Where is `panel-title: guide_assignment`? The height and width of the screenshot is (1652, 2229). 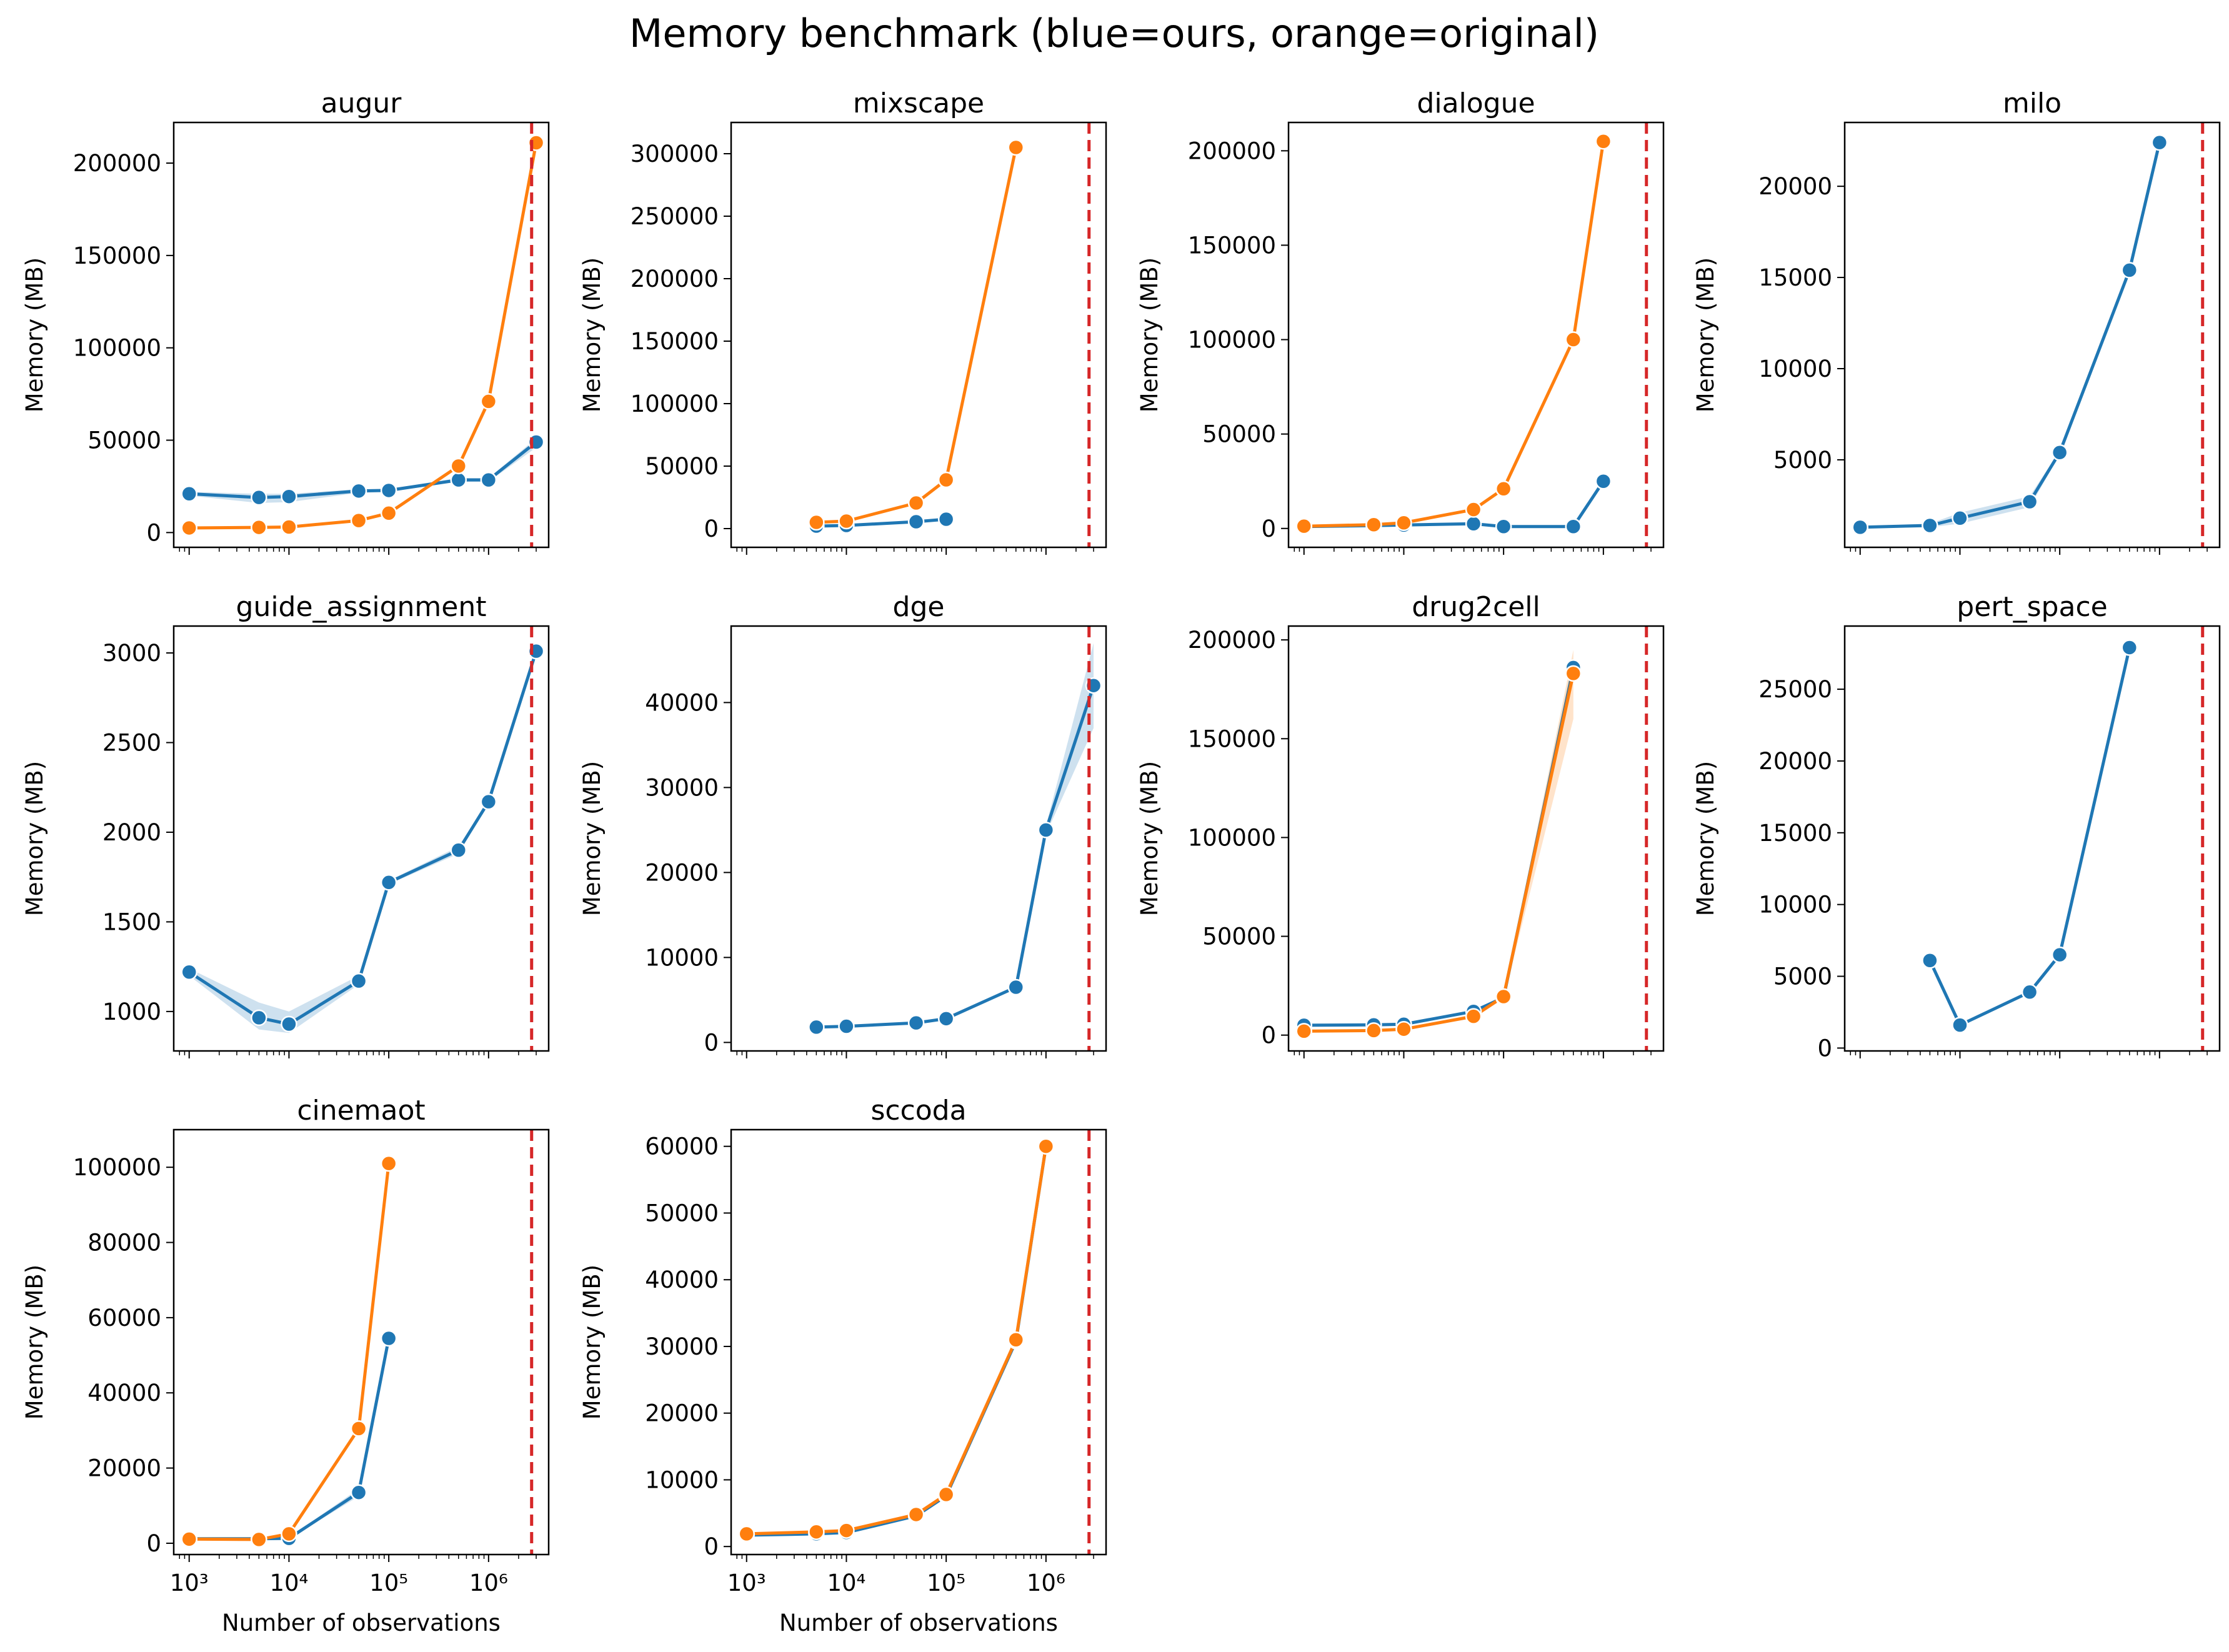 panel-title: guide_assignment is located at coordinates (361, 607).